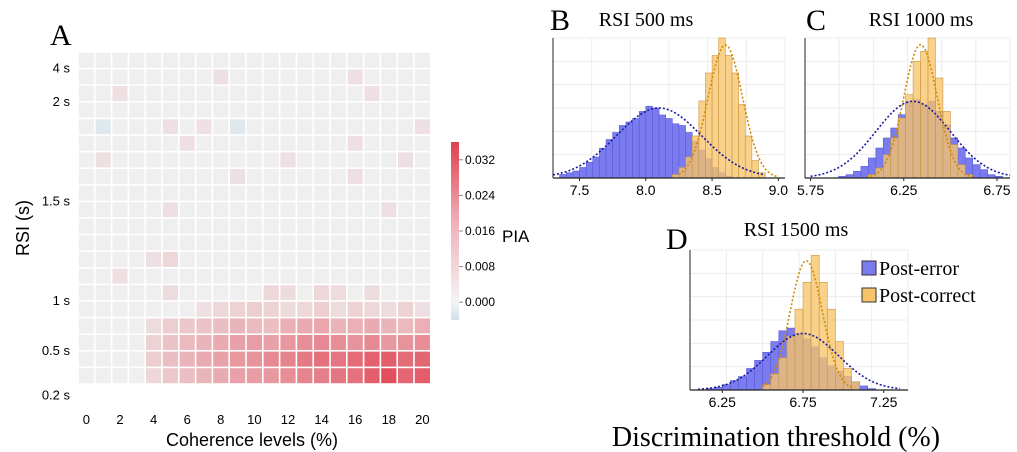 The width and height of the screenshot is (1017, 452). What do you see at coordinates (580, 190) in the screenshot?
I see `x-tick-label: 7.5` at bounding box center [580, 190].